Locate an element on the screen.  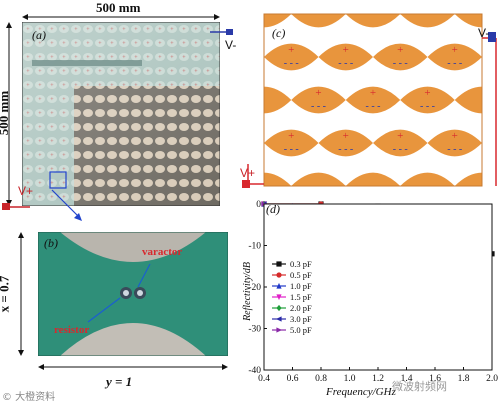
x-tick-label: 0.8 is located at coordinates (321, 379).